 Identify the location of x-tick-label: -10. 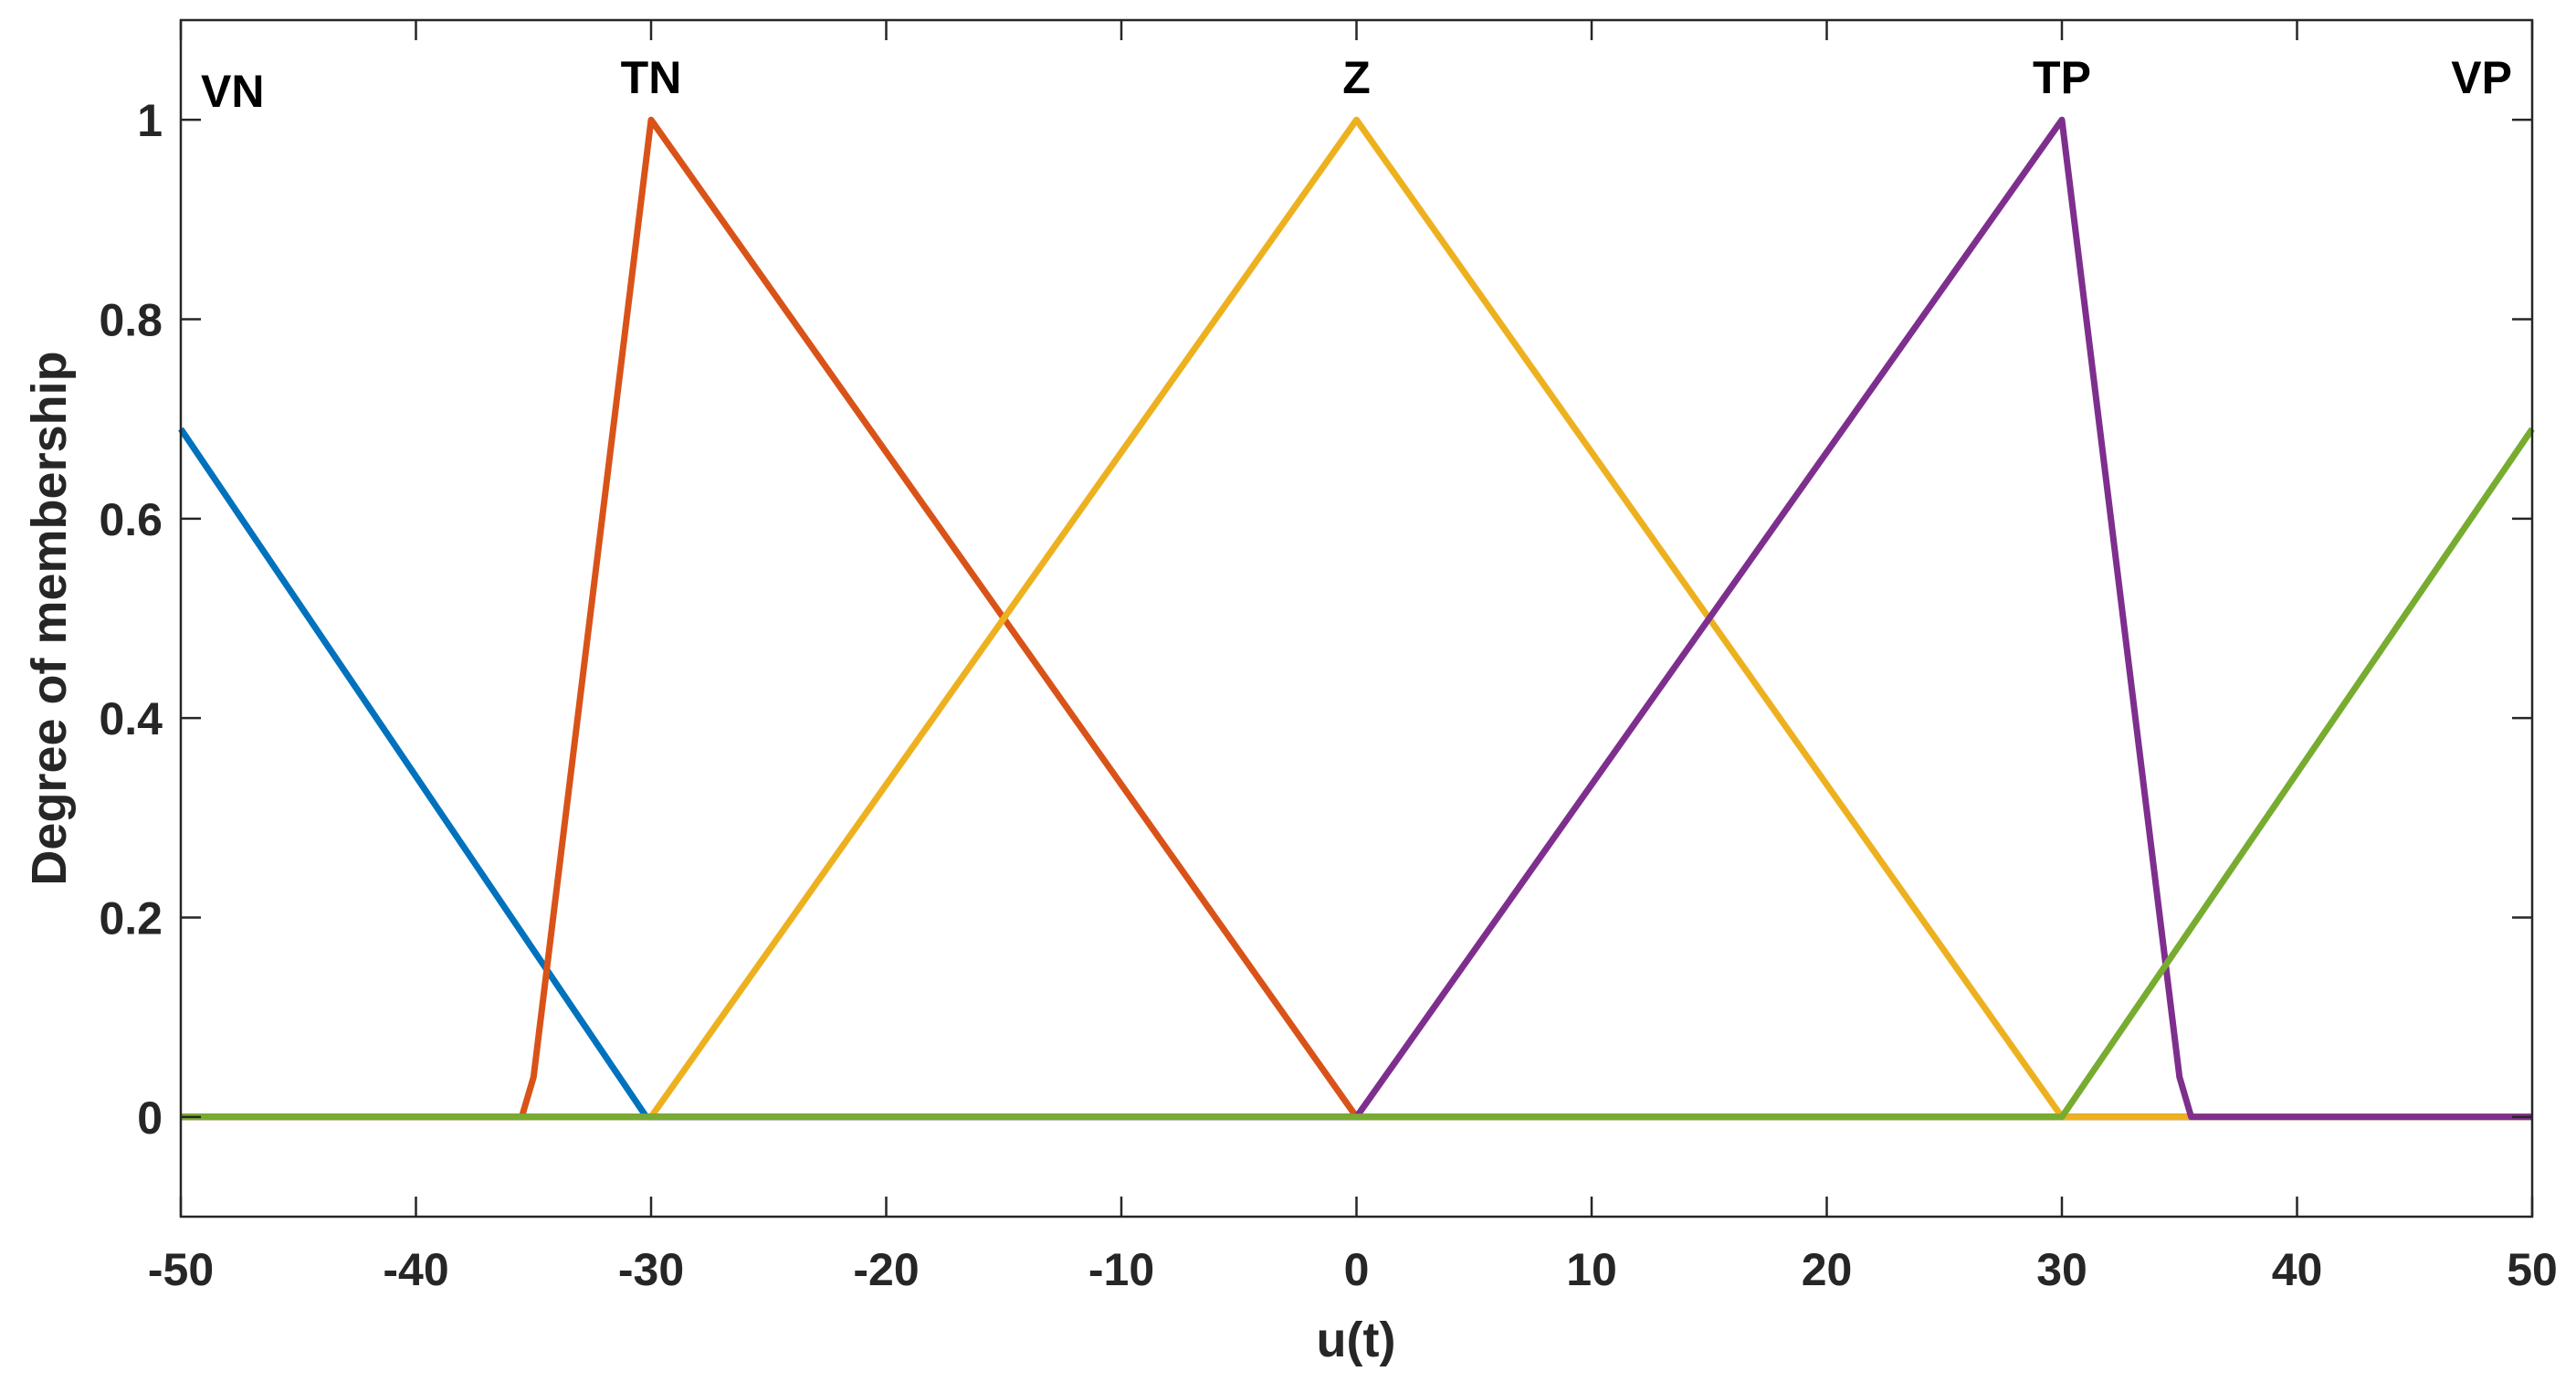
(1121, 1269).